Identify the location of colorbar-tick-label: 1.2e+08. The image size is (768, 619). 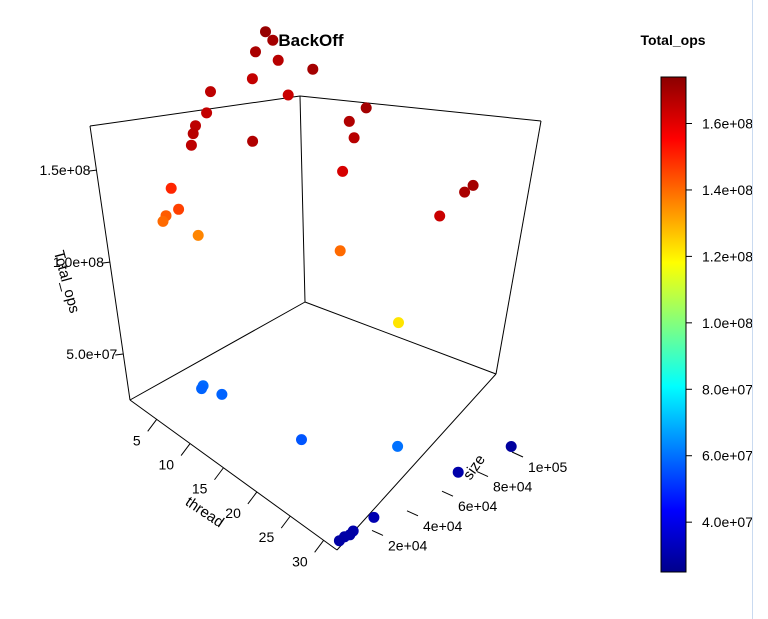
(727, 256).